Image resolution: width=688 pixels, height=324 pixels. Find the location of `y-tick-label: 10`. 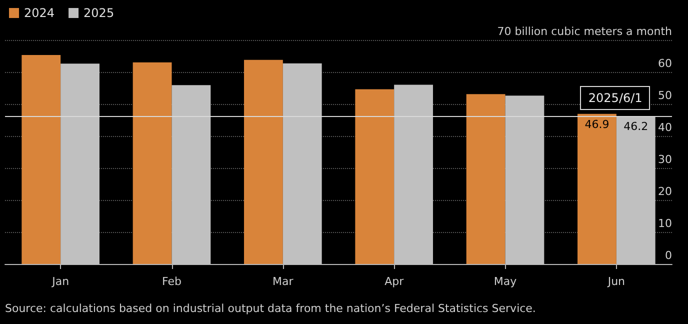

y-tick-label: 10 is located at coordinates (665, 223).